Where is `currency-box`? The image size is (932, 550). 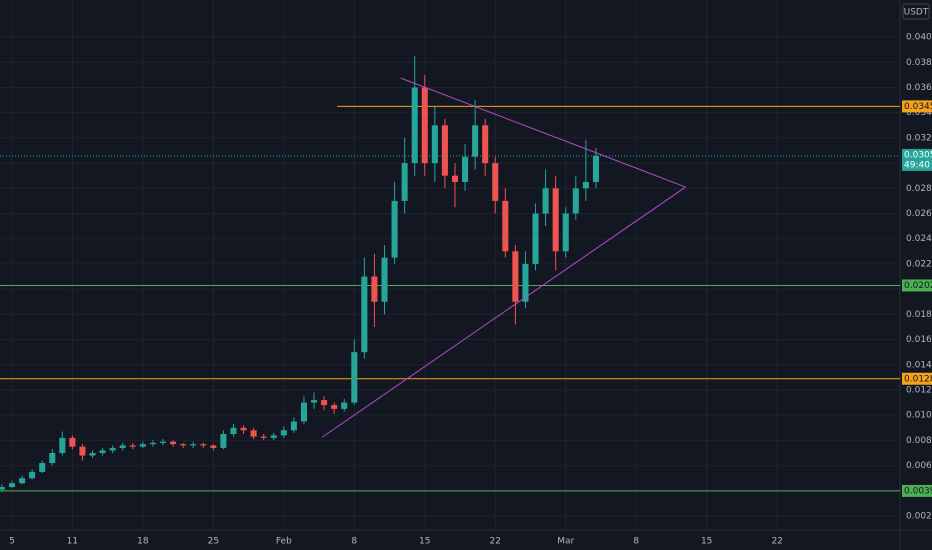
currency-box is located at coordinates (916, 11).